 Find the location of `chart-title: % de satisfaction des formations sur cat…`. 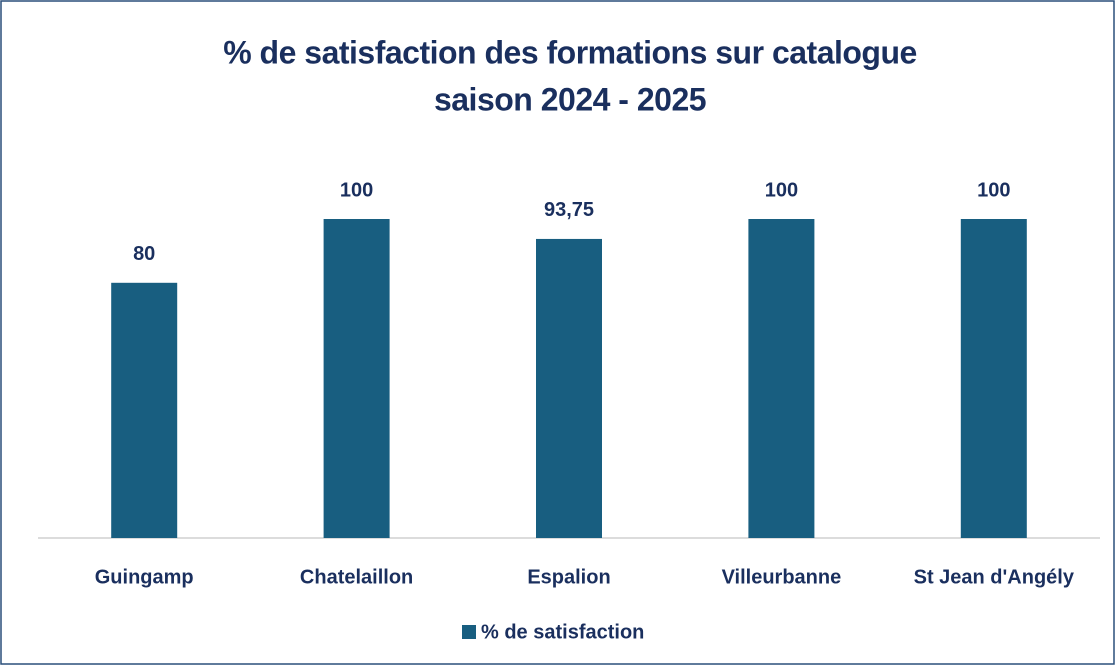

chart-title: % de satisfaction des formations sur cat… is located at coordinates (570, 52).